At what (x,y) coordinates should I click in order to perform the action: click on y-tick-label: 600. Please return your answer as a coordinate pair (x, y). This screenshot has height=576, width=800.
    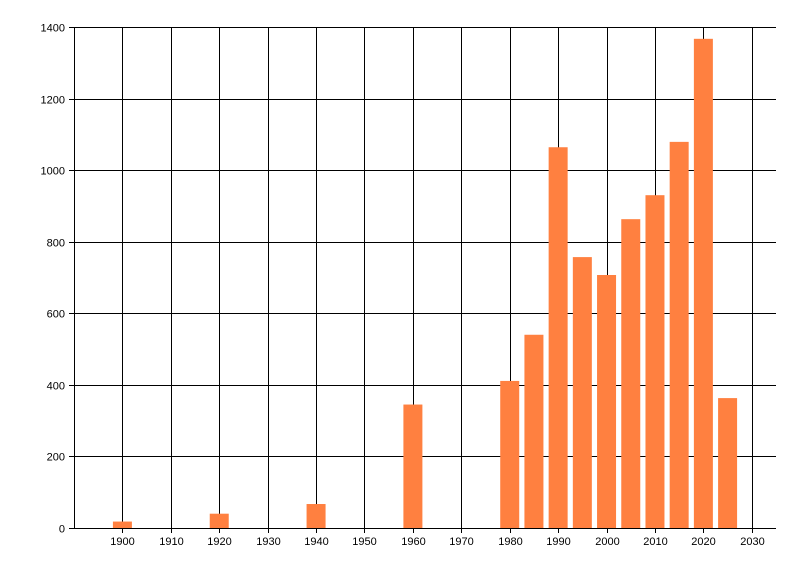
    Looking at the image, I should click on (56, 315).